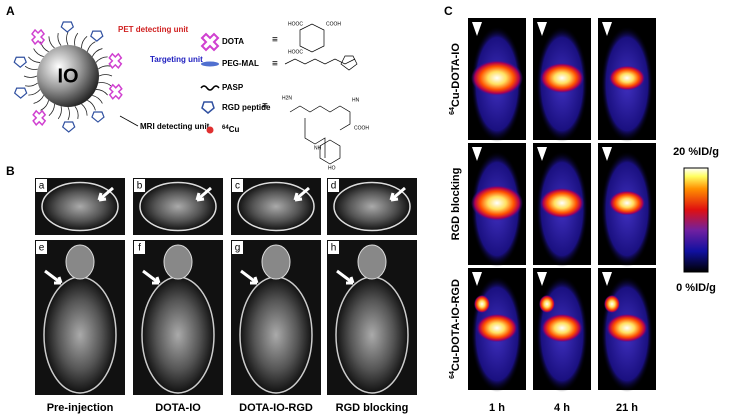 Image resolution: width=730 pixels, height=418 pixels. I want to click on rgd-icon, so click(208, 107).